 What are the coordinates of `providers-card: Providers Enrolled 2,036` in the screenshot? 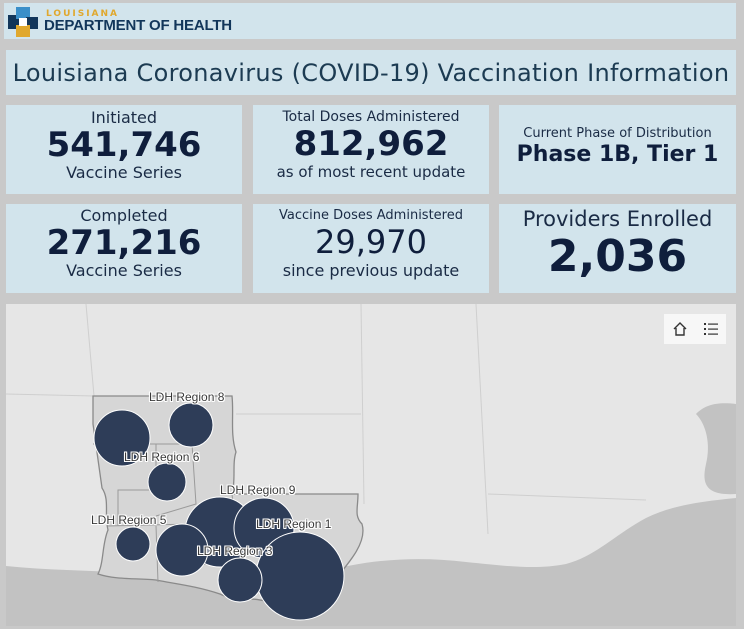 It's located at (617, 248).